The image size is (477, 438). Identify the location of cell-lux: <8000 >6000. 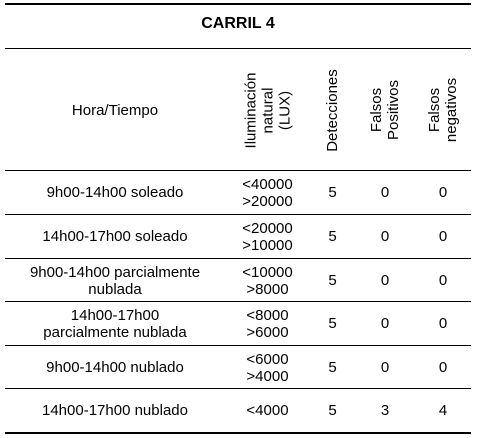
(267, 323).